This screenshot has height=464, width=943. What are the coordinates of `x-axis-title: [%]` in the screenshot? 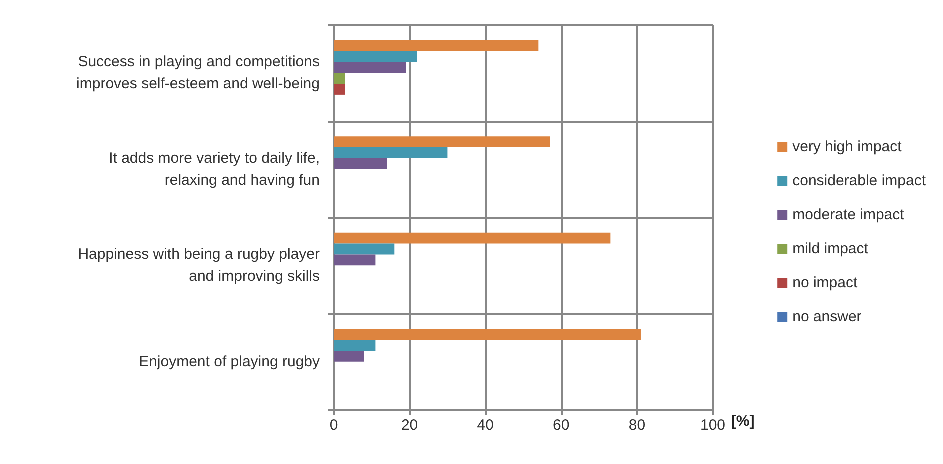 It's located at (743, 421).